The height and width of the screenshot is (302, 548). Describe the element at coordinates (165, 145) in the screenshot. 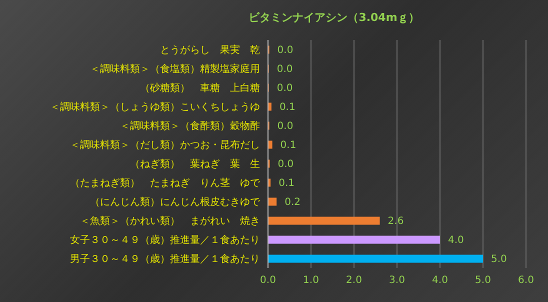

I see `y-tick-label: ＜調味料類＞（だし類）かつお・昆布だし` at that location.